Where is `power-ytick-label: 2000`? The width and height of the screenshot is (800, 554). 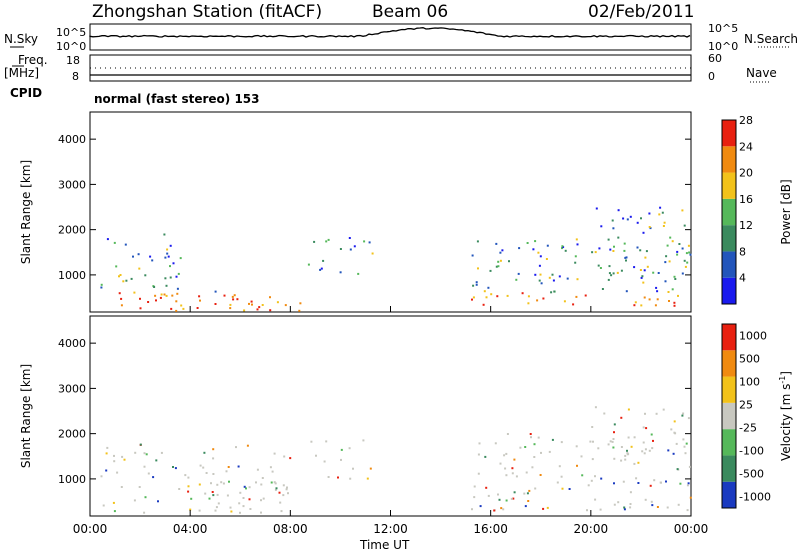 power-ytick-label: 2000 is located at coordinates (72, 230).